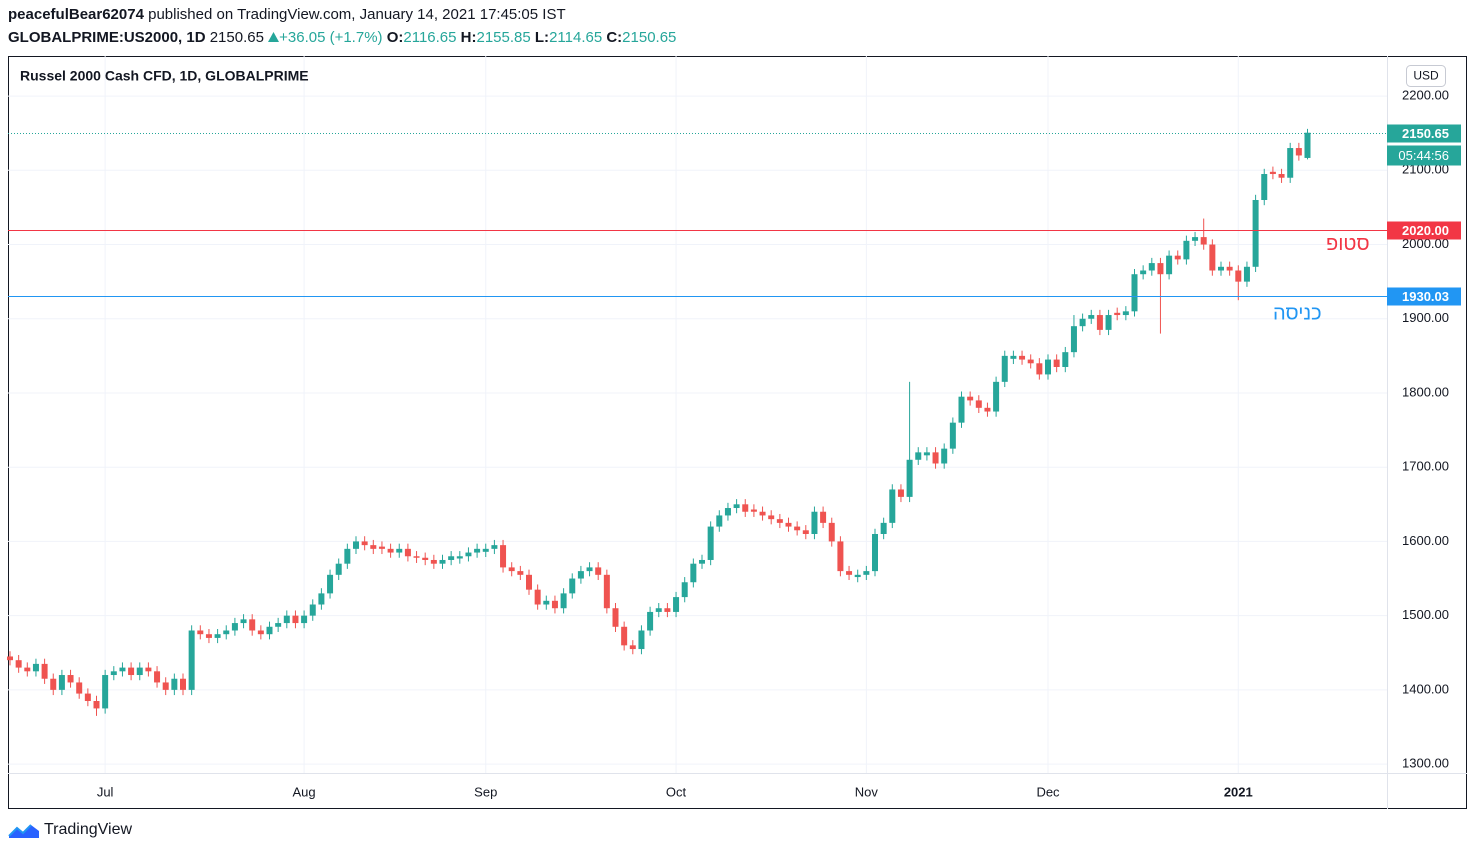 Image resolution: width=1475 pixels, height=856 pixels. I want to click on user: peacefulBear62074, so click(76, 14).